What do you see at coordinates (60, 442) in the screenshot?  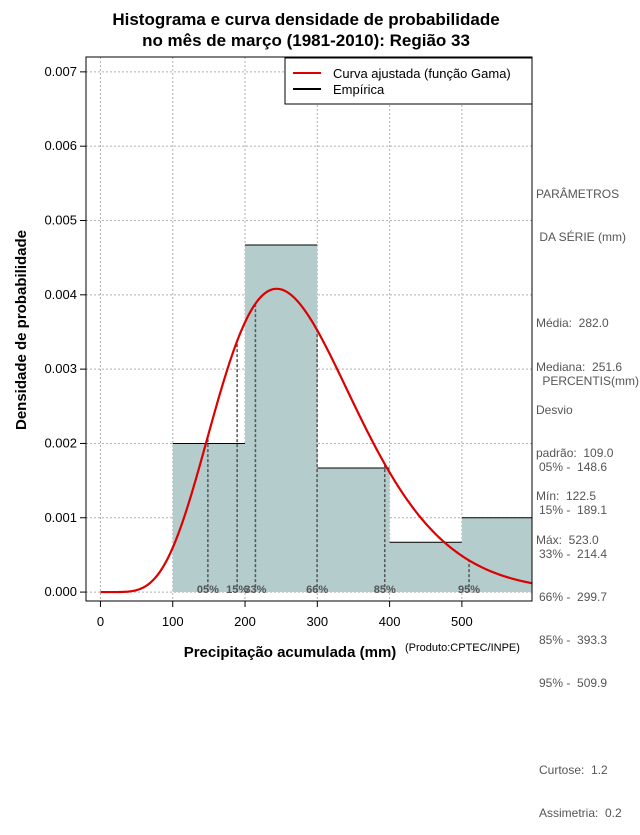 I see `y-tick-label-2: 0.002` at bounding box center [60, 442].